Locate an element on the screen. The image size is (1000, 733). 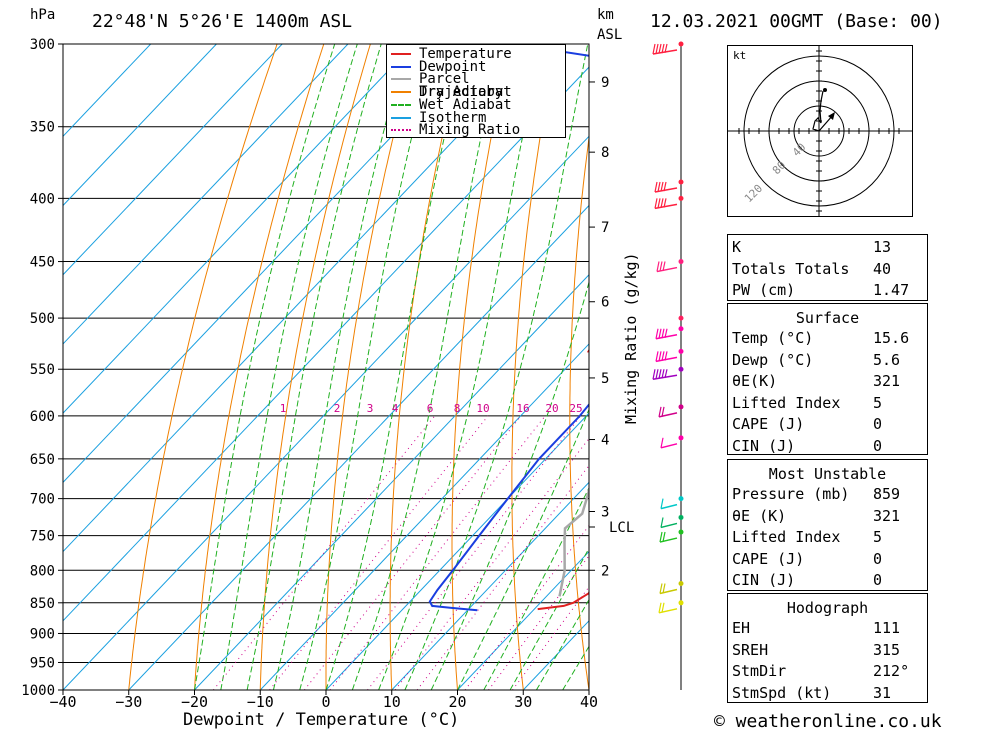
km-tick-label: 3 is located at coordinates (605, 512).